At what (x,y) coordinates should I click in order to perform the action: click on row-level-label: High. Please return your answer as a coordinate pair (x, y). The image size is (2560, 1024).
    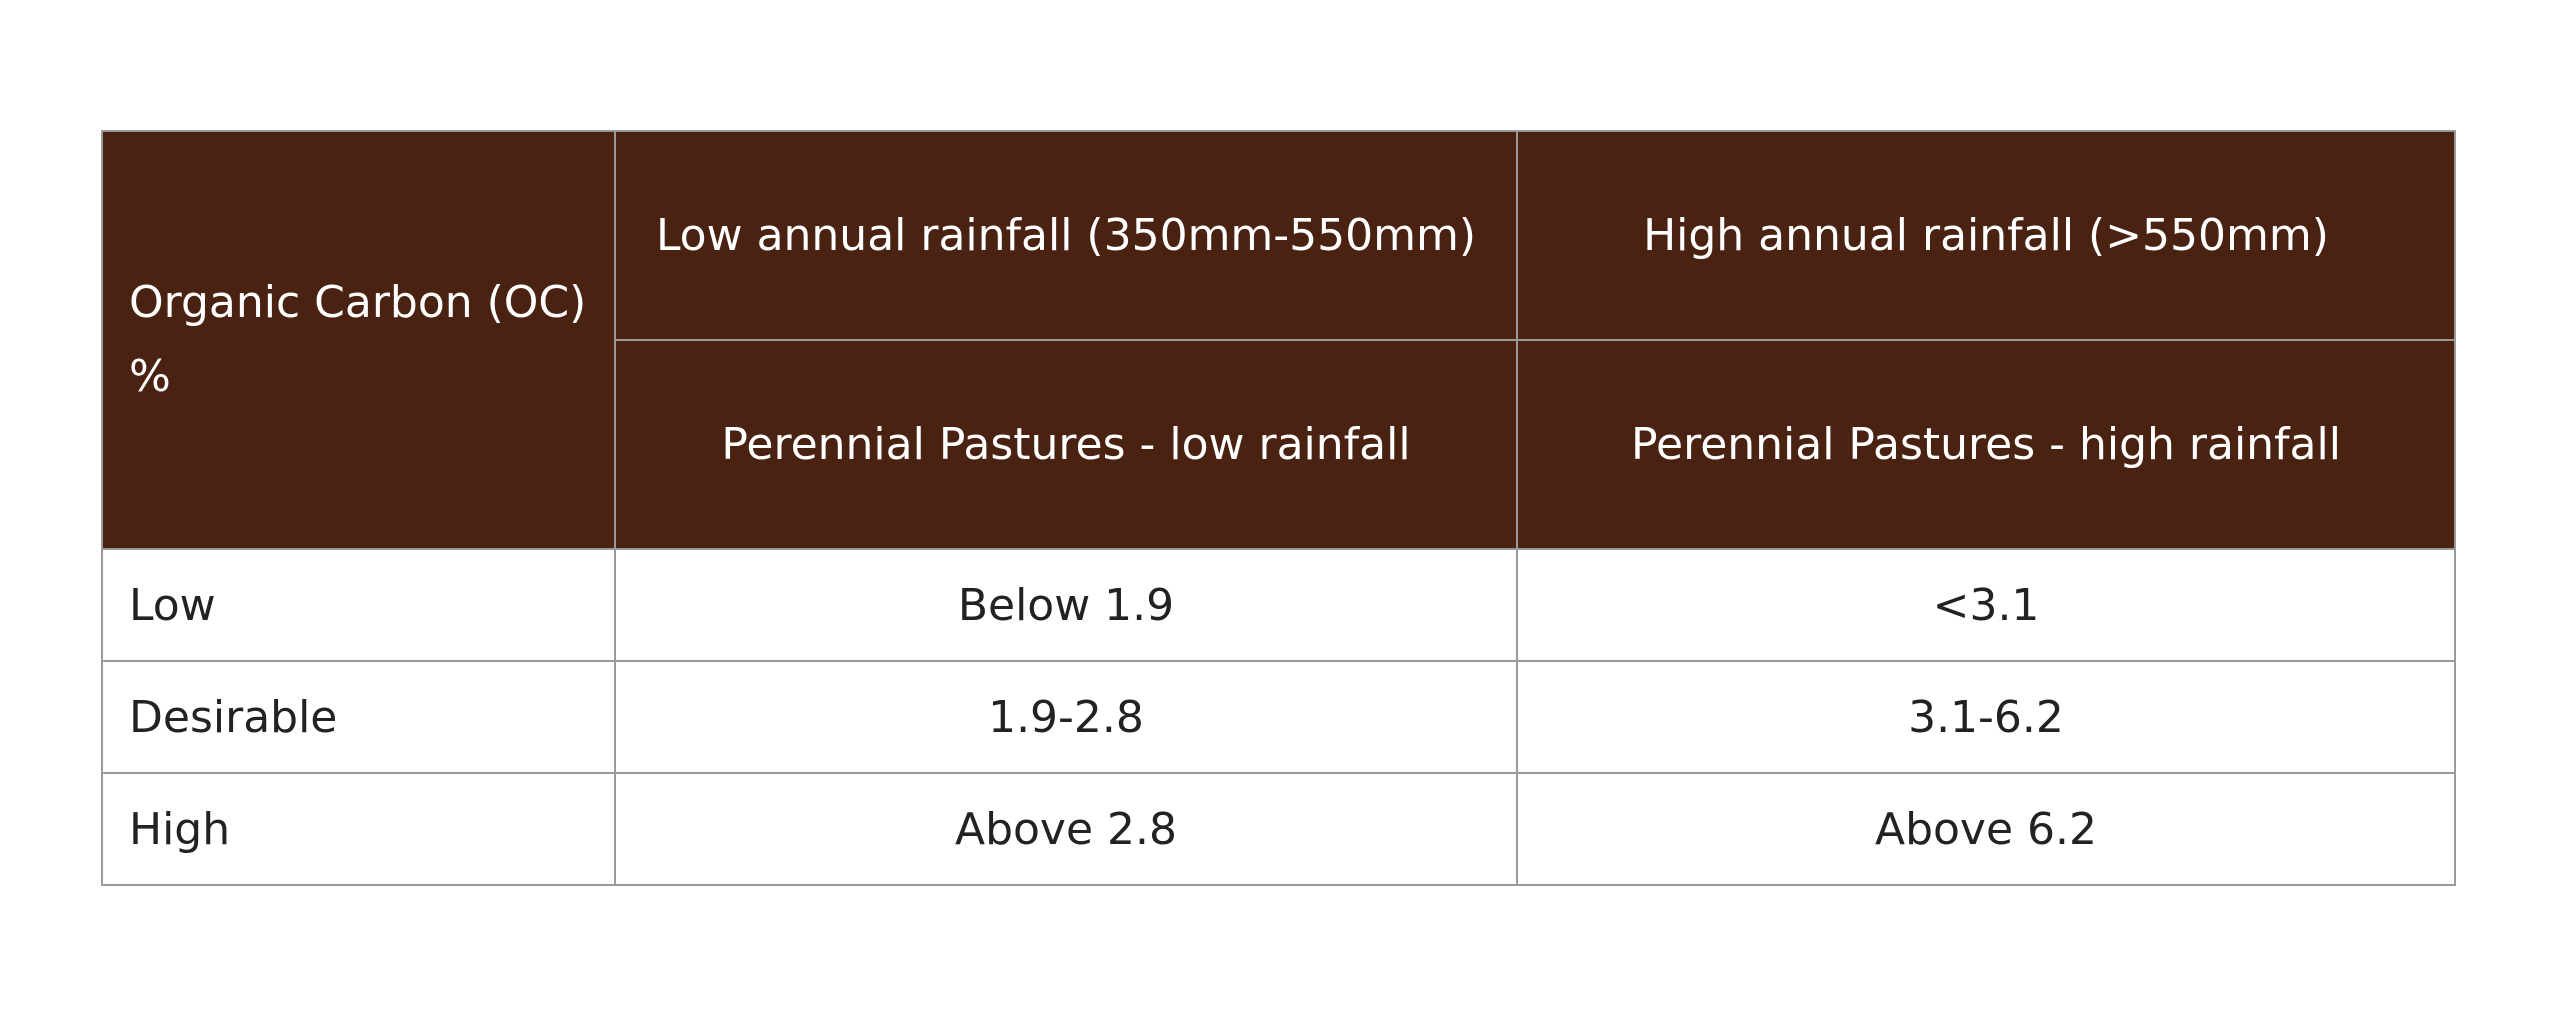
    Looking at the image, I should click on (358, 829).